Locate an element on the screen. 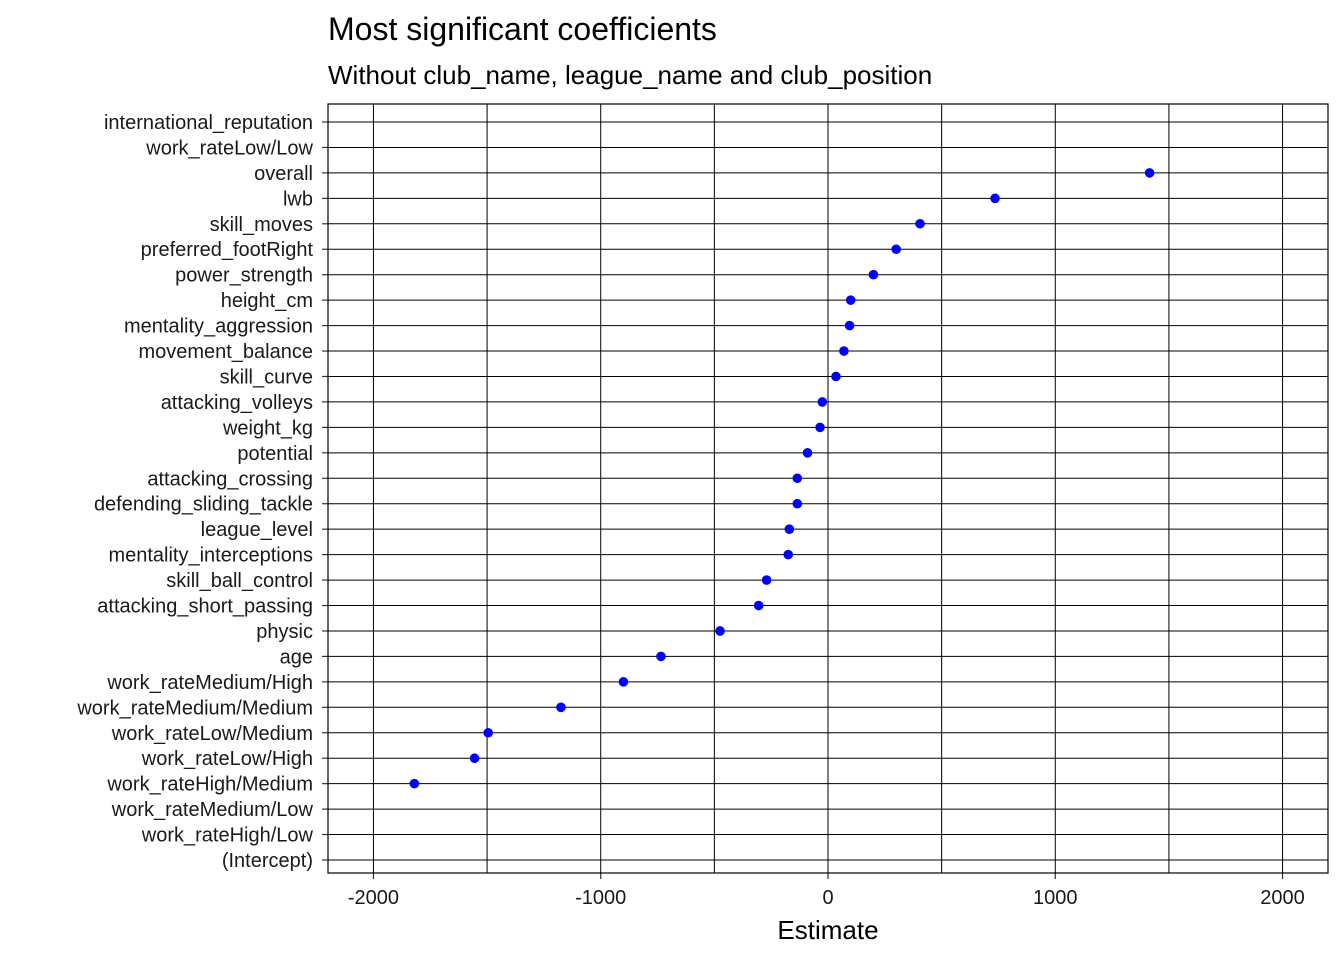  x-tick-label: 0 is located at coordinates (827, 898).